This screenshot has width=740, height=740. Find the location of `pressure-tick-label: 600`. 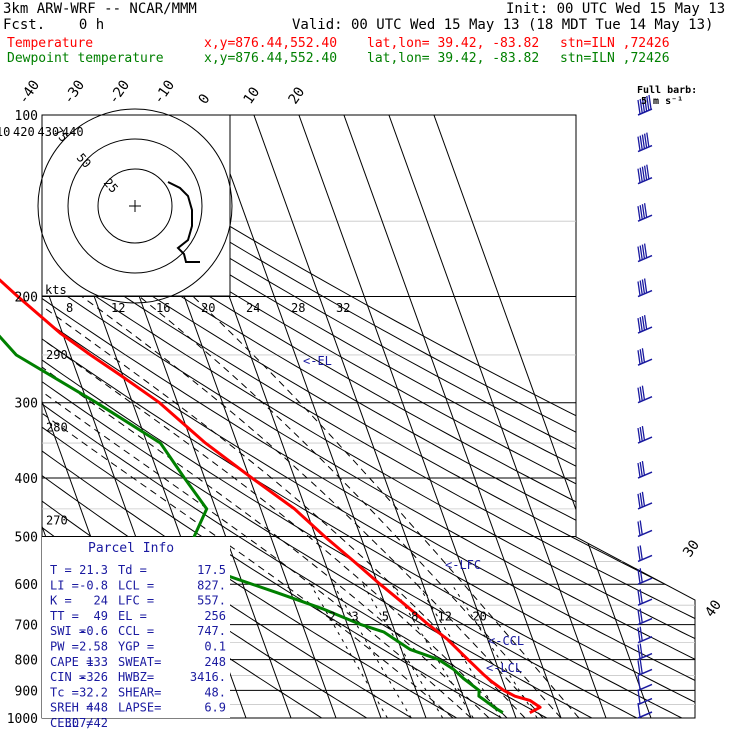

pressure-tick-label: 600 is located at coordinates (26, 585).